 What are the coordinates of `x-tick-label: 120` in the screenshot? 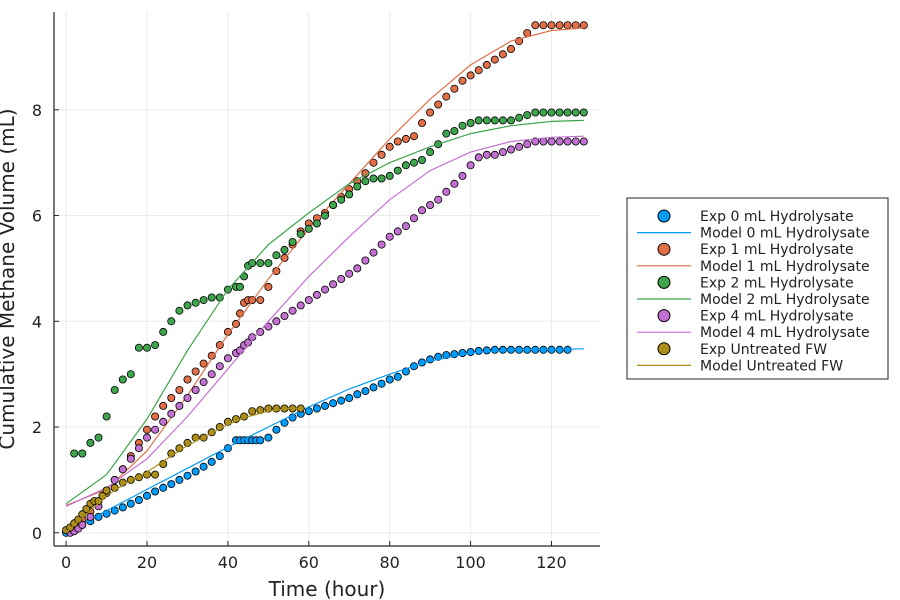 It's located at (551, 562).